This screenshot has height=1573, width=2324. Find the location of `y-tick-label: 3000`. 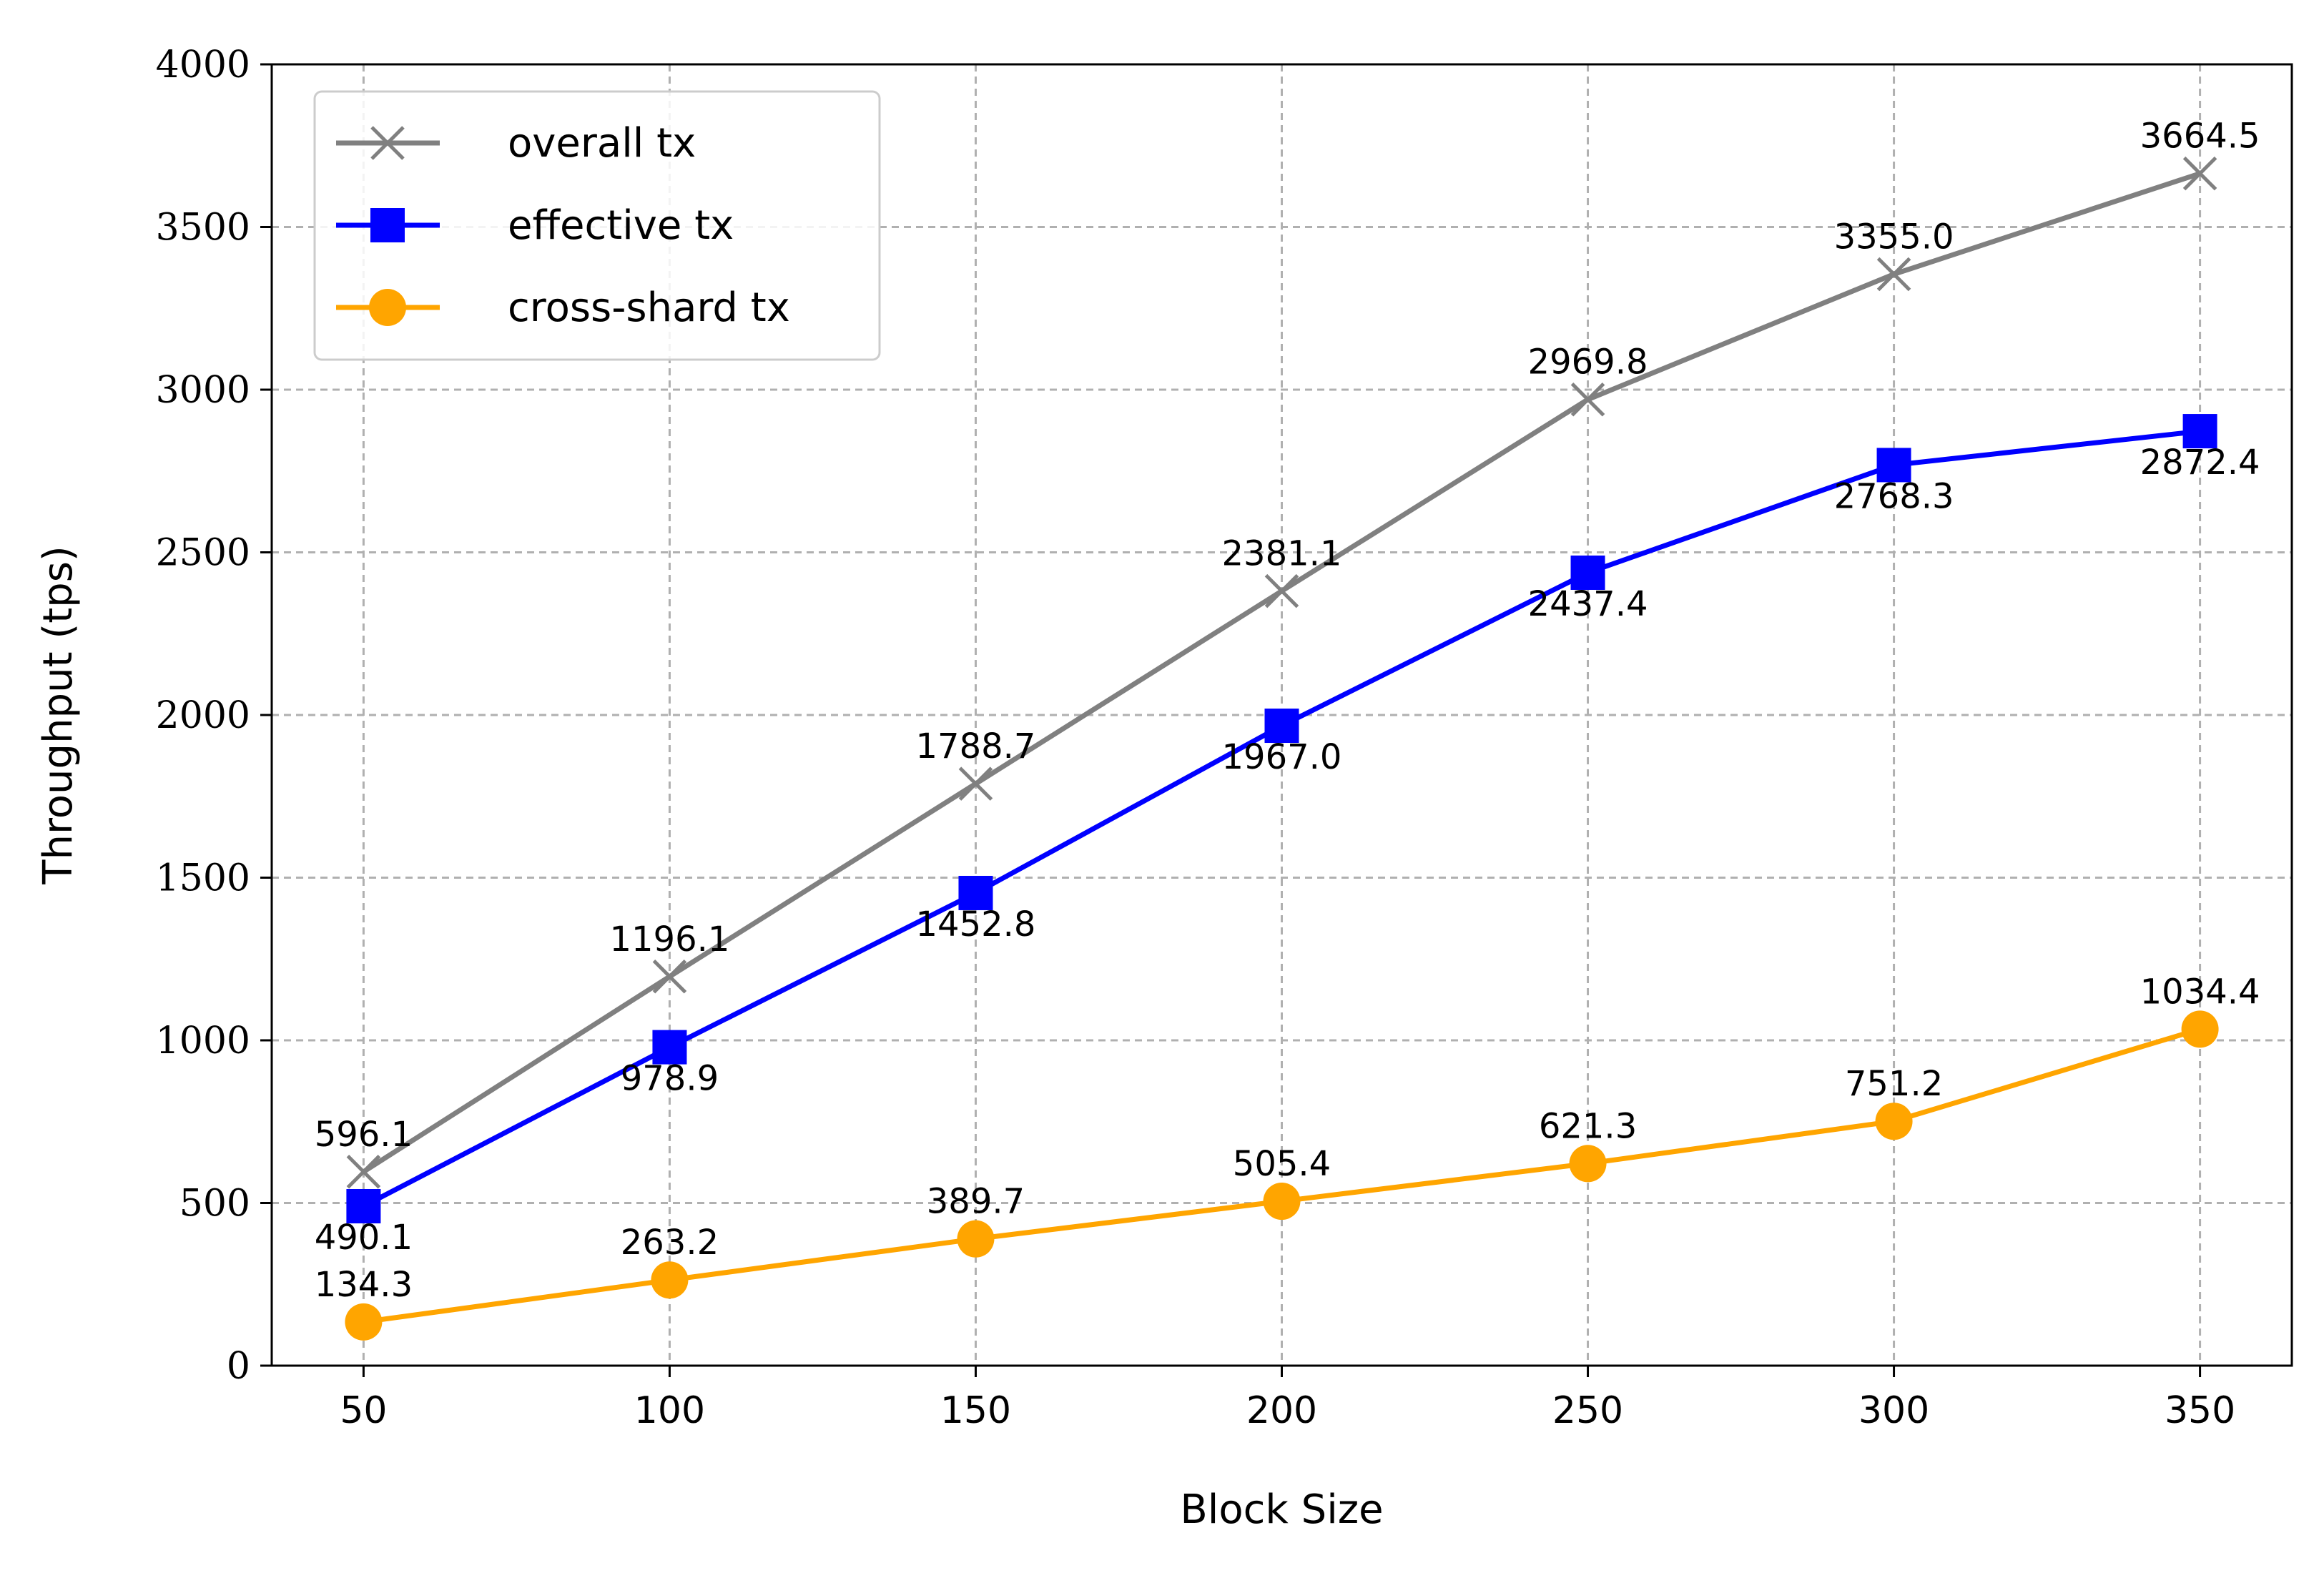

y-tick-label: 3000 is located at coordinates (203, 390).